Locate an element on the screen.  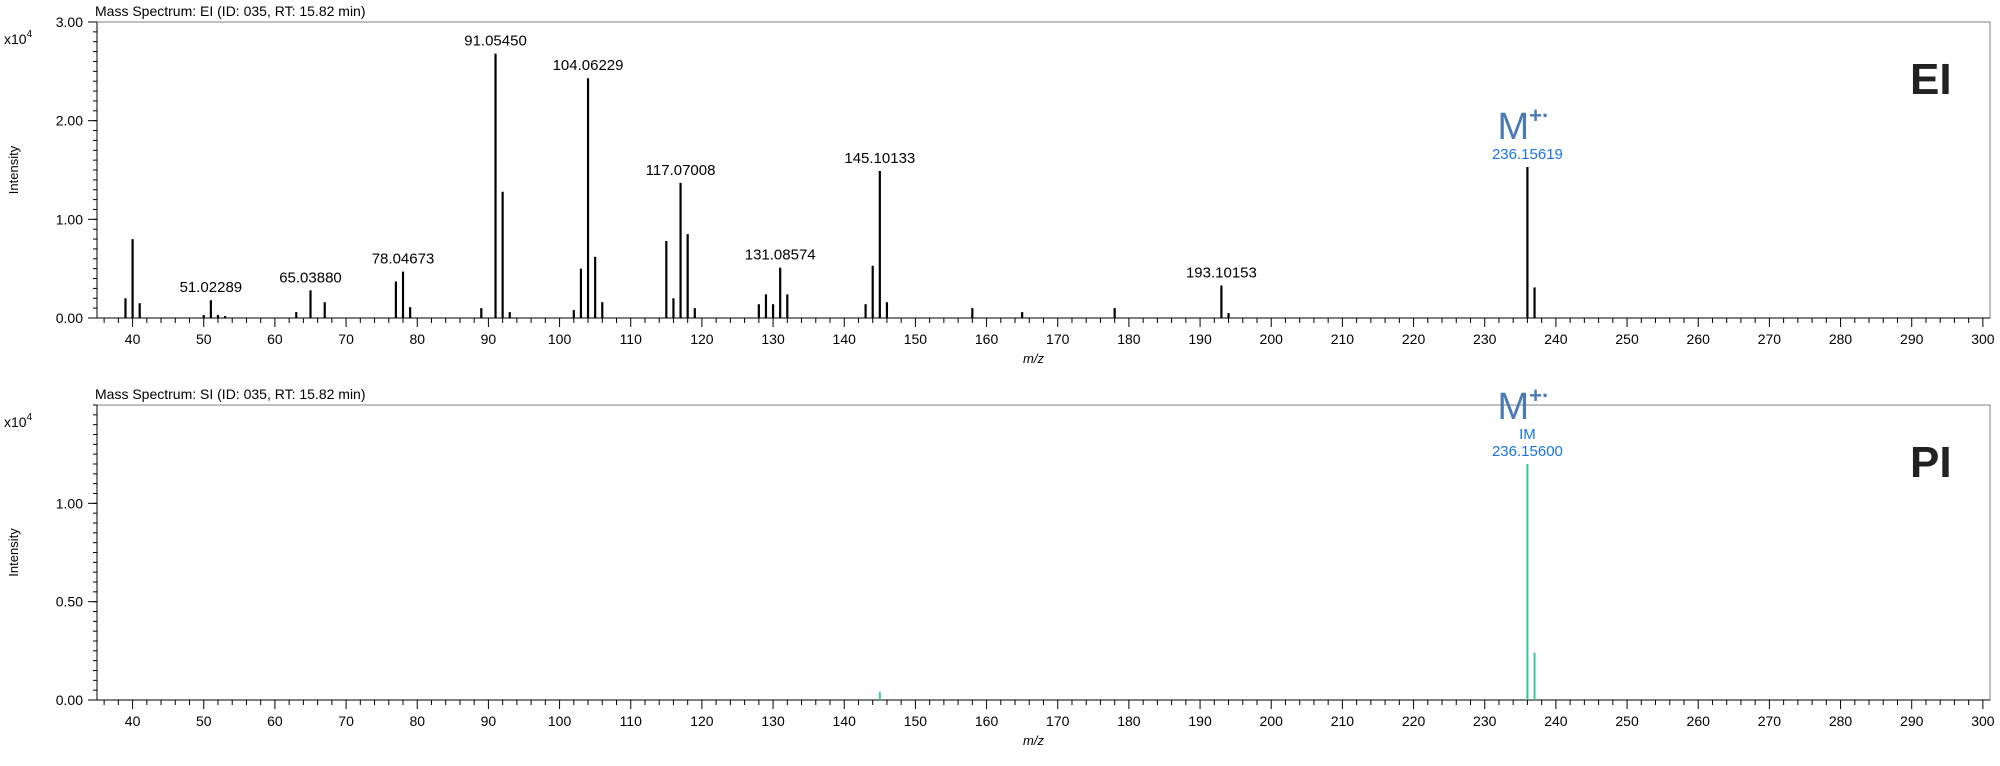
pi-x-tick-label: 40 is located at coordinates (133, 721).